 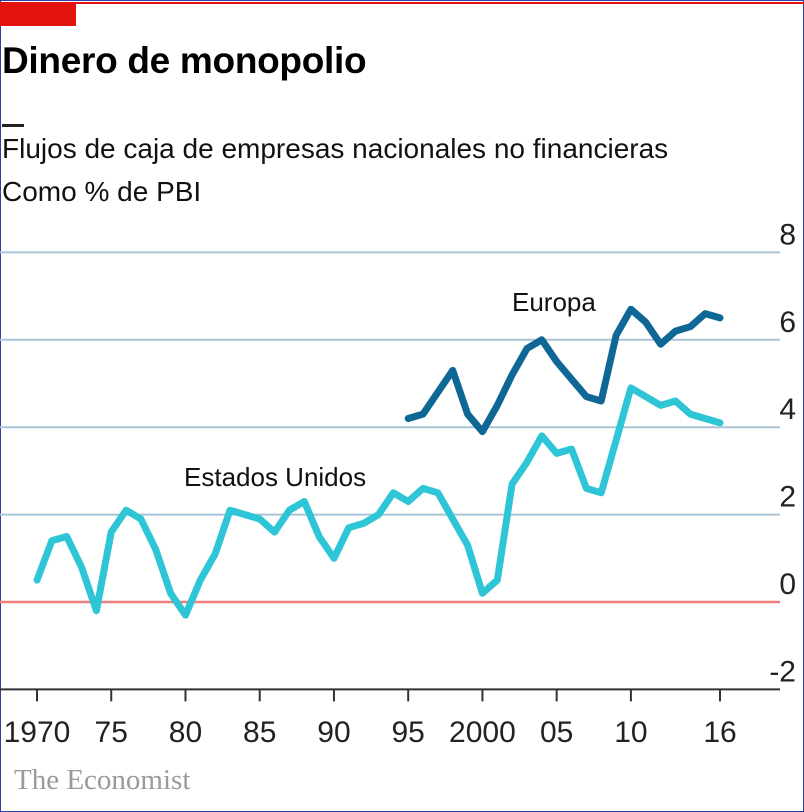 I want to click on x-tick-label: 80, so click(x=185, y=732).